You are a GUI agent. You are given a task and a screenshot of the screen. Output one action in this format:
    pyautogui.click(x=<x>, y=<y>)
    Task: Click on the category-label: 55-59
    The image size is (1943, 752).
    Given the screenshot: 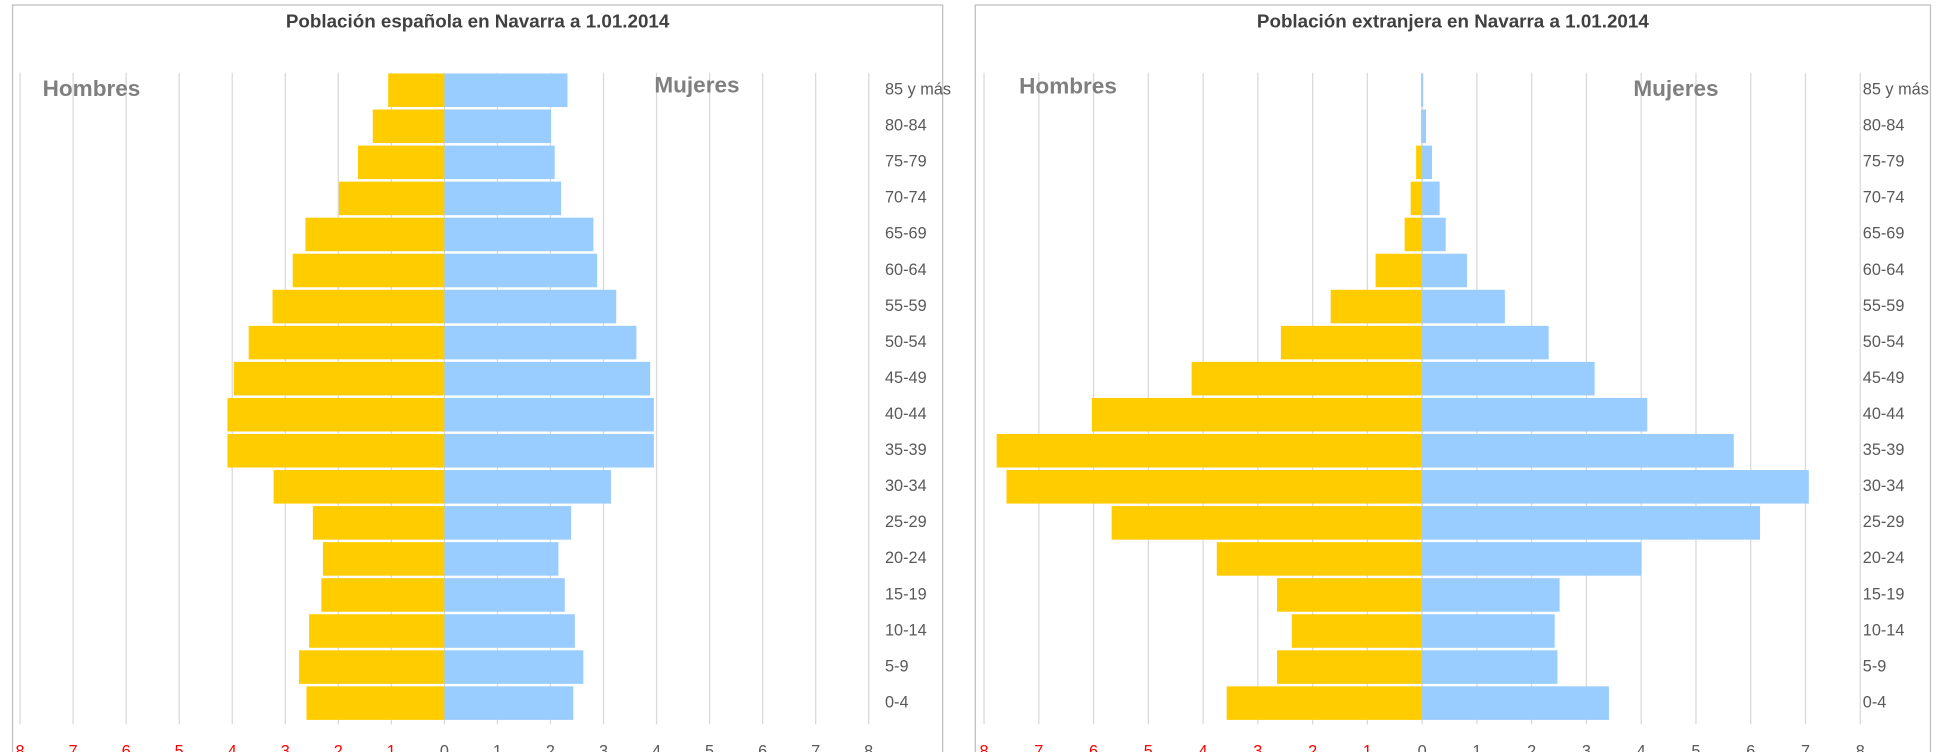 What is the action you would take?
    pyautogui.click(x=906, y=306)
    